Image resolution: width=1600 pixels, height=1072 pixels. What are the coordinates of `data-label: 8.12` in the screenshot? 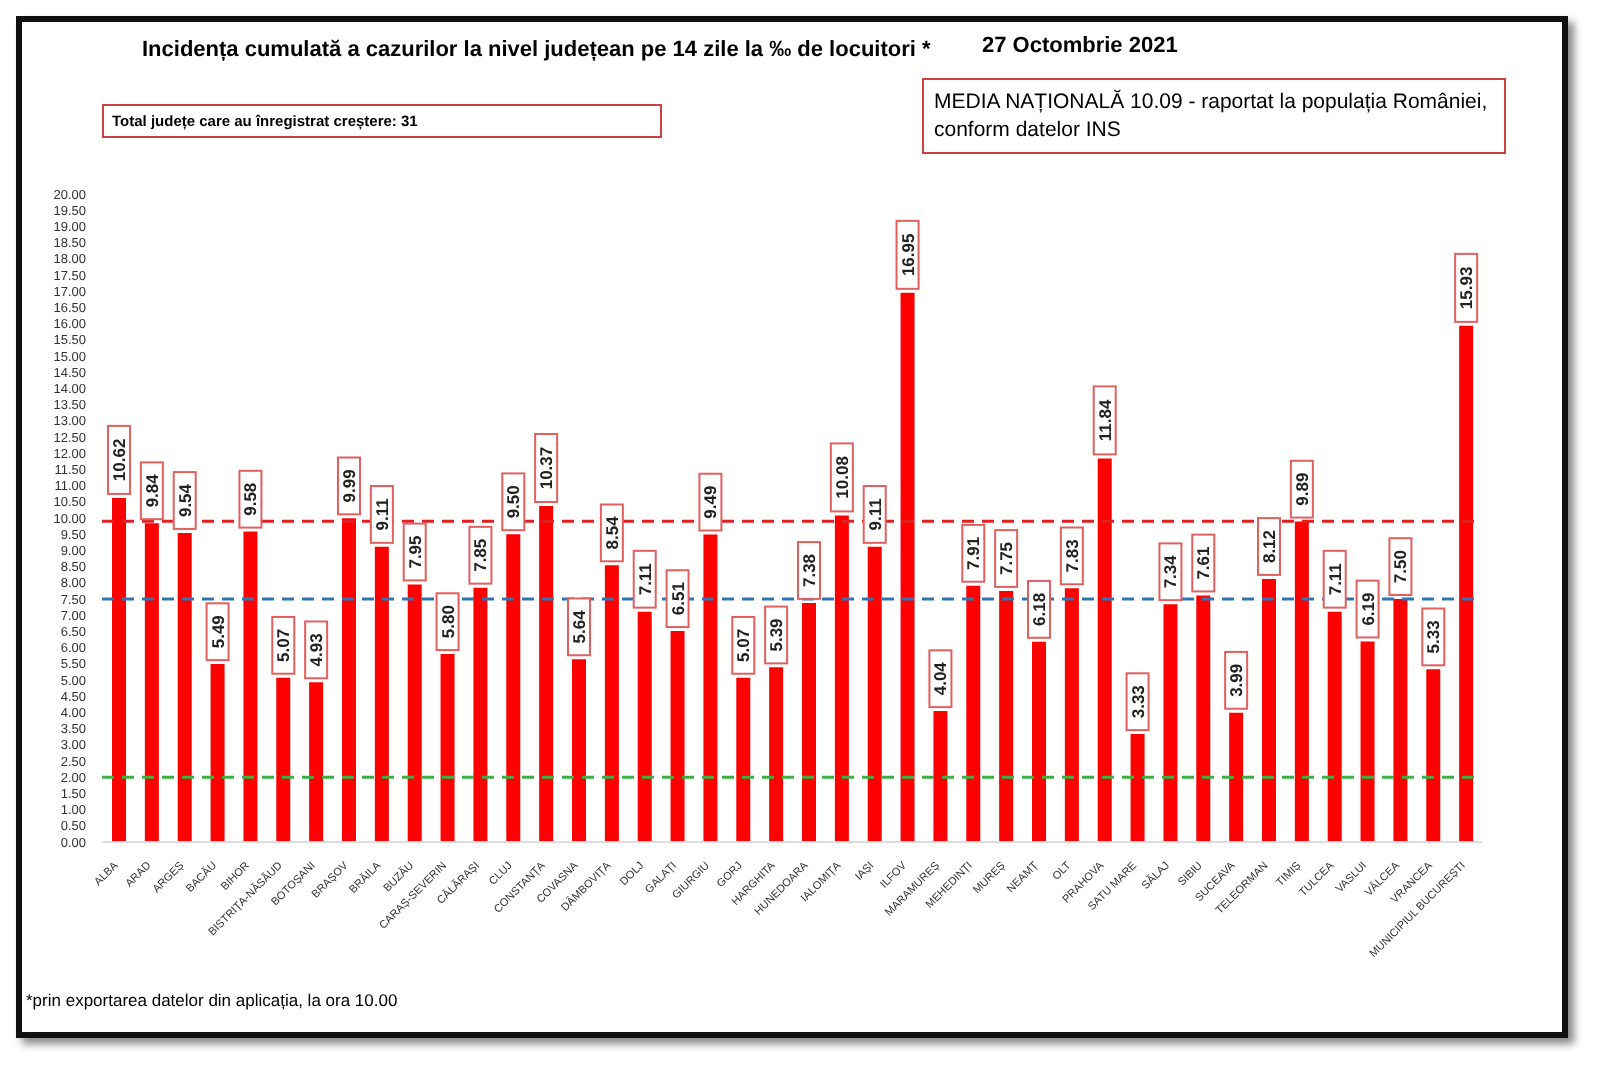 It's located at (1269, 546).